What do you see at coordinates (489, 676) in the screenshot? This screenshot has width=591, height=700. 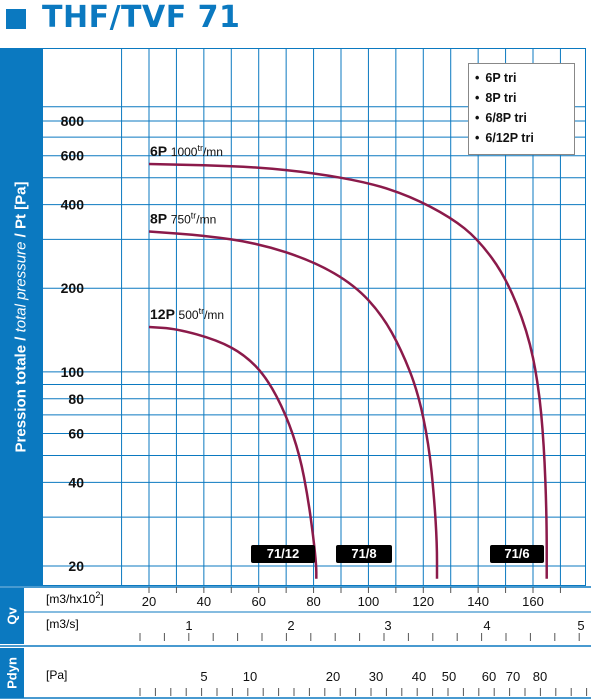 I see `pdyn-tick-label: 60` at bounding box center [489, 676].